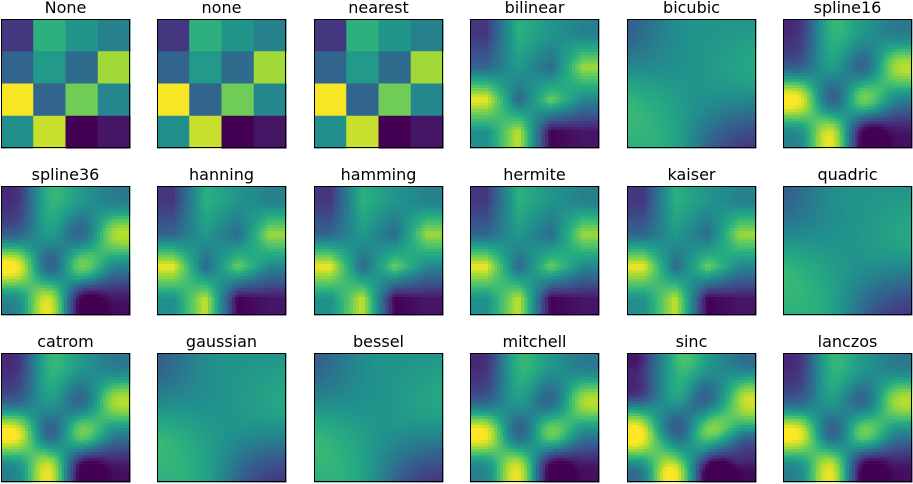 This screenshot has height=484, width=913. I want to click on panel-mitchell-15: mitchell, so click(535, 407).